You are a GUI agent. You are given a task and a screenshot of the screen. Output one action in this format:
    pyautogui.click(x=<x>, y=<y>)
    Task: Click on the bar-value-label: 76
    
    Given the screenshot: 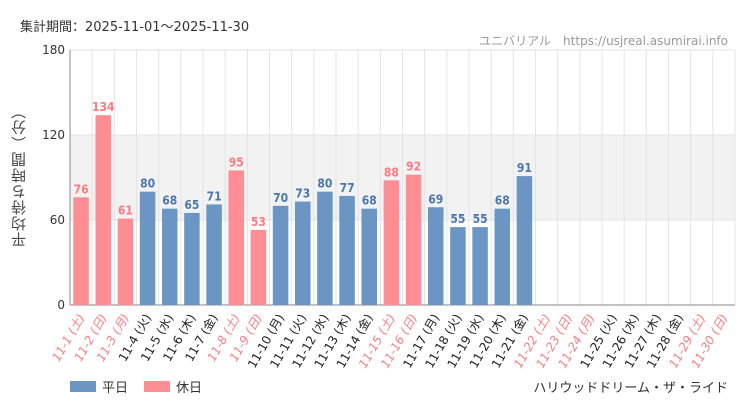 What is the action you would take?
    pyautogui.click(x=81, y=189)
    